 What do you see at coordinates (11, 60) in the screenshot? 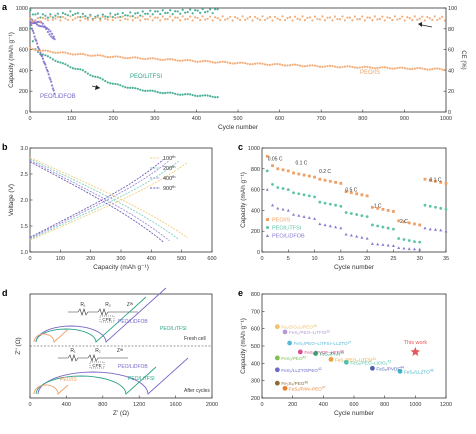
I see `panel-a-ylabel: Capacity (mAh g⁻¹)` at bounding box center [11, 60].